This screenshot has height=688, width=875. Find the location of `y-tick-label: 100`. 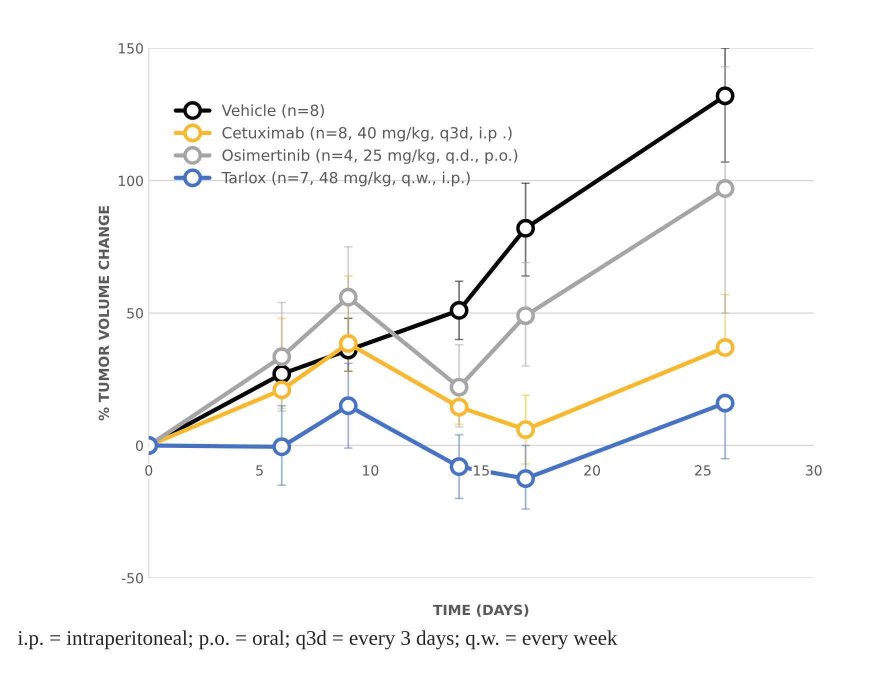

y-tick-label: 100 is located at coordinates (130, 181).